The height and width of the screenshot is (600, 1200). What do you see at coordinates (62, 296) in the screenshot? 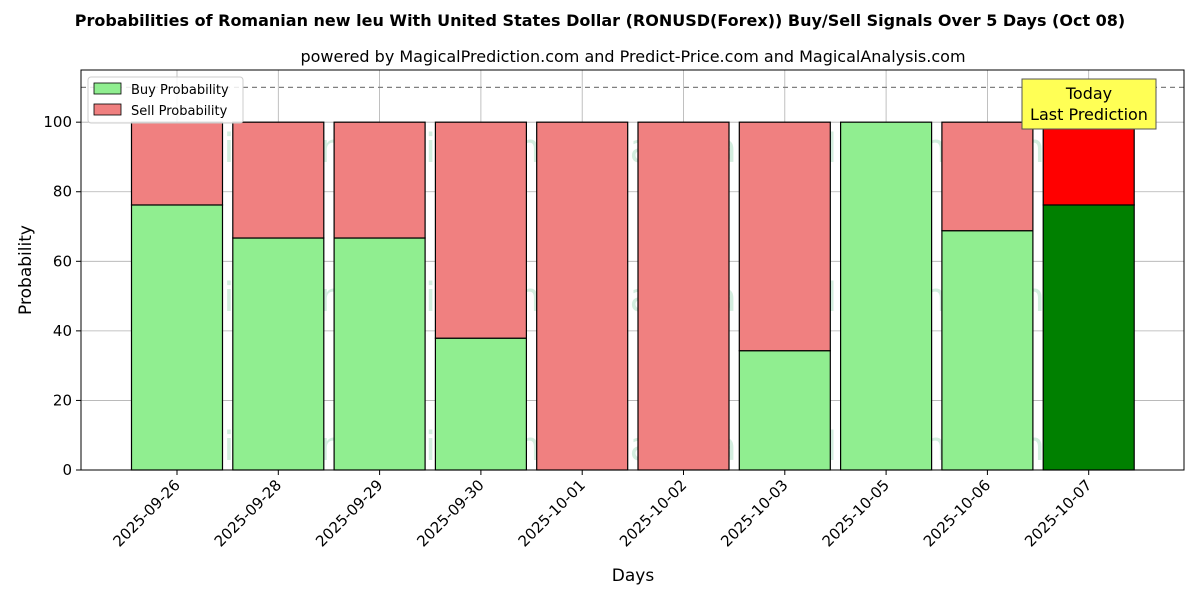
I see `y-axis: 0 20 40 60 80 100` at bounding box center [62, 296].